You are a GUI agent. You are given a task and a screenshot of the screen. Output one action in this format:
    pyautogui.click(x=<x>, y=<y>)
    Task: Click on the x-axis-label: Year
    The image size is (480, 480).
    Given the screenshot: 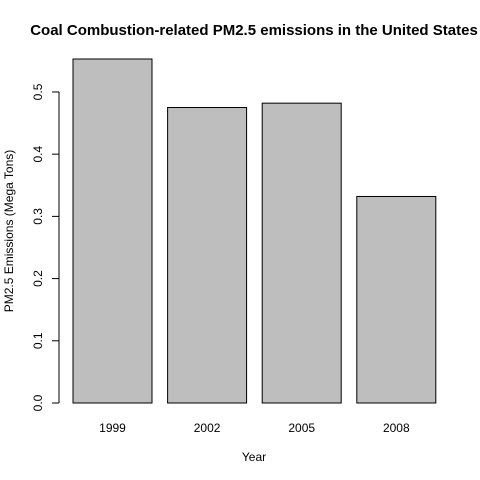 What is the action you would take?
    pyautogui.click(x=254, y=457)
    